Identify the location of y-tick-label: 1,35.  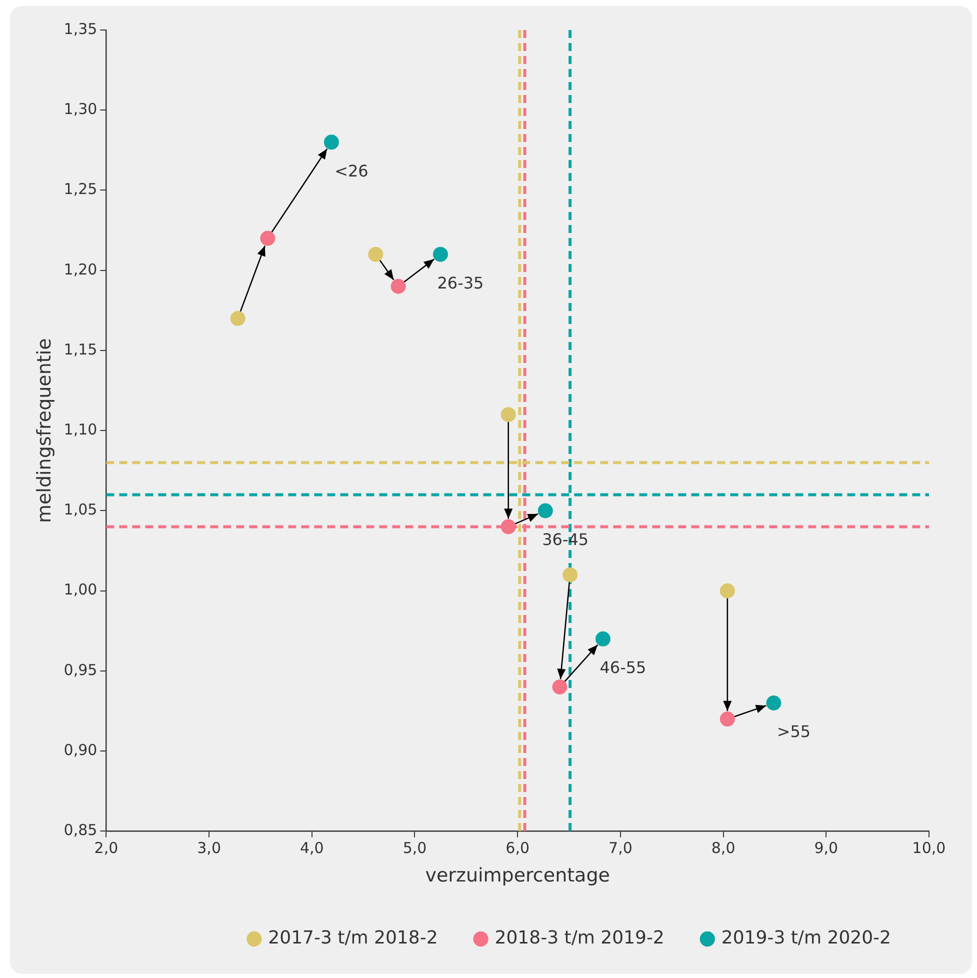
(81, 29).